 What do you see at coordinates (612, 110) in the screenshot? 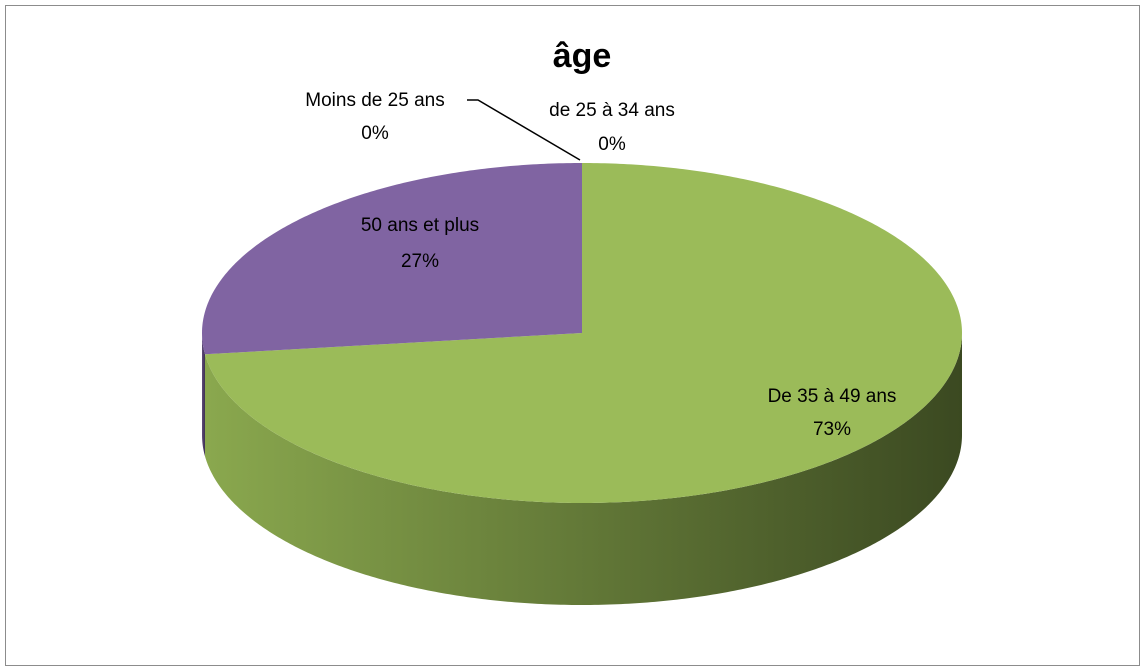
I see `slice-label: de 25 à 34 ans` at bounding box center [612, 110].